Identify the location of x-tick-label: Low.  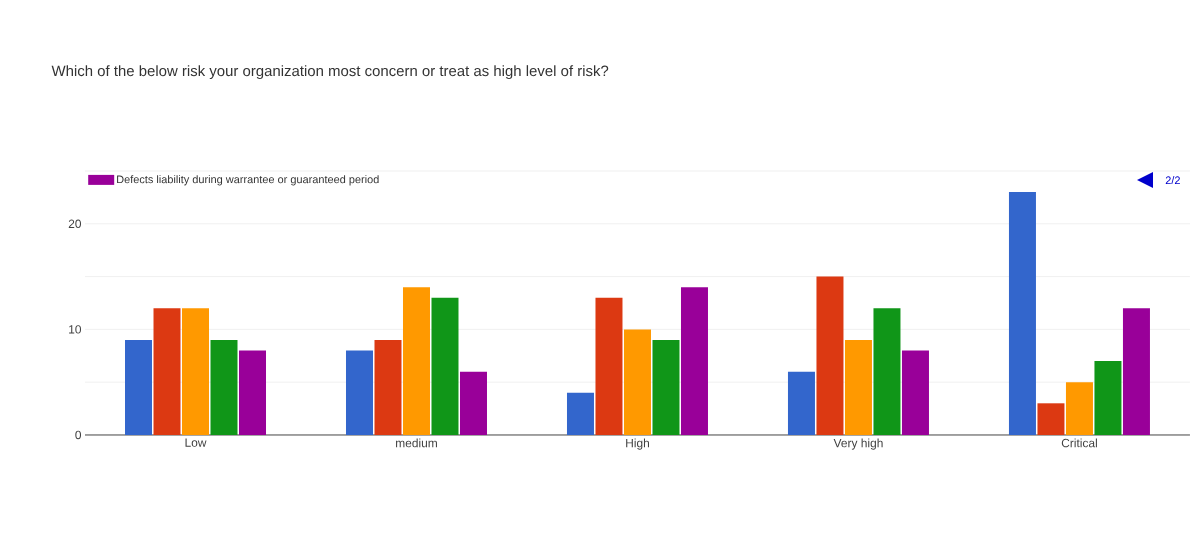
(196, 442).